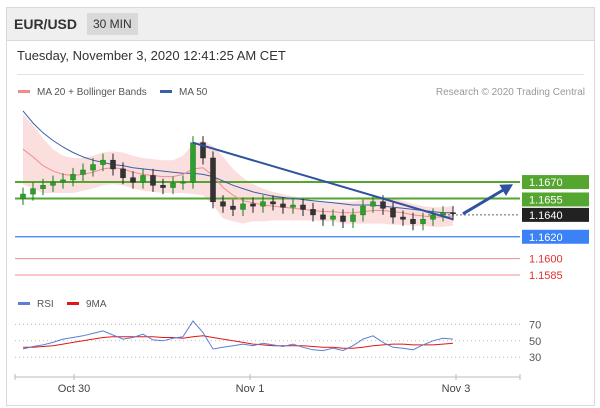 The width and height of the screenshot is (600, 408). Describe the element at coordinates (24, 303) in the screenshot. I see `legend-swatch-rsi` at that location.